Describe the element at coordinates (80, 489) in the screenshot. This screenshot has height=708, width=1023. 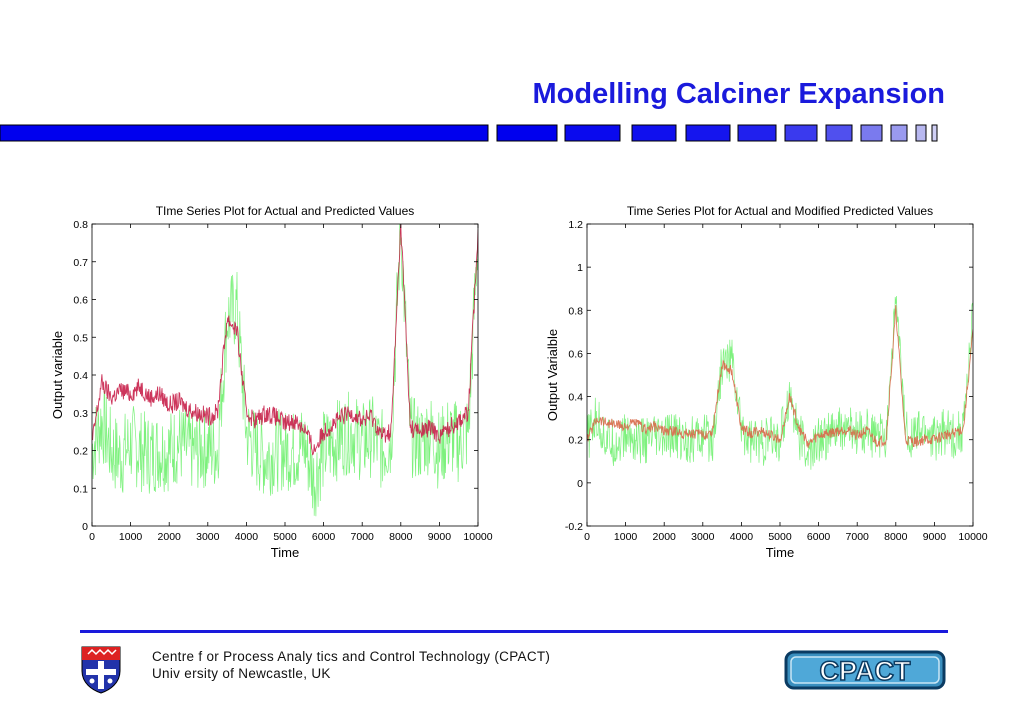
I see `y-tick-label: 0.1` at that location.